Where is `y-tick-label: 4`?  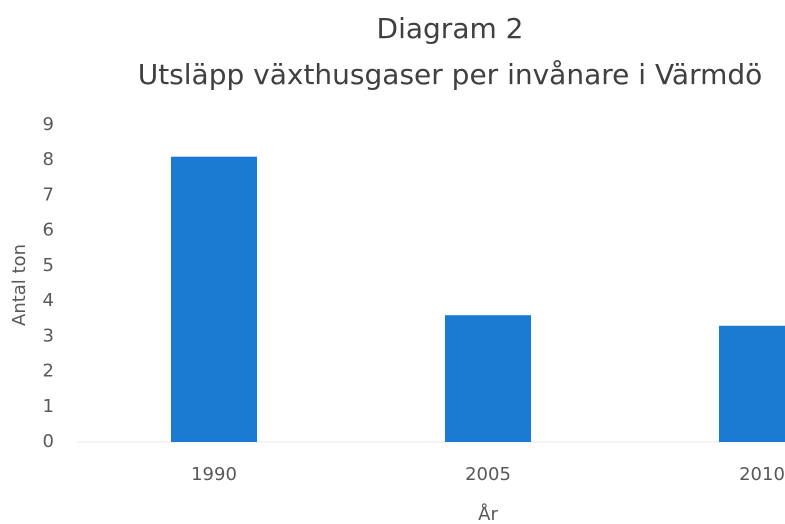
y-tick-label: 4 is located at coordinates (48, 300).